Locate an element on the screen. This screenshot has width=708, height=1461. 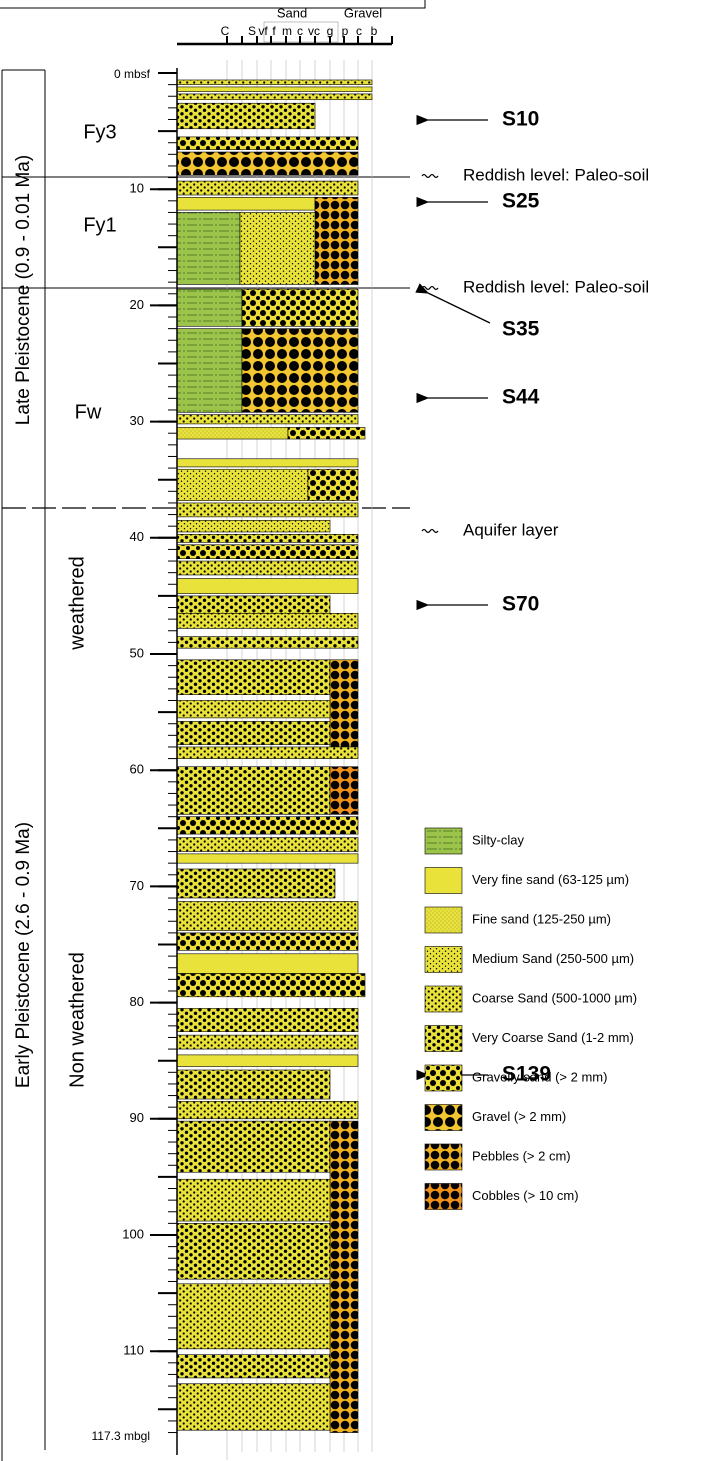
grain-size-label: C is located at coordinates (225, 31).